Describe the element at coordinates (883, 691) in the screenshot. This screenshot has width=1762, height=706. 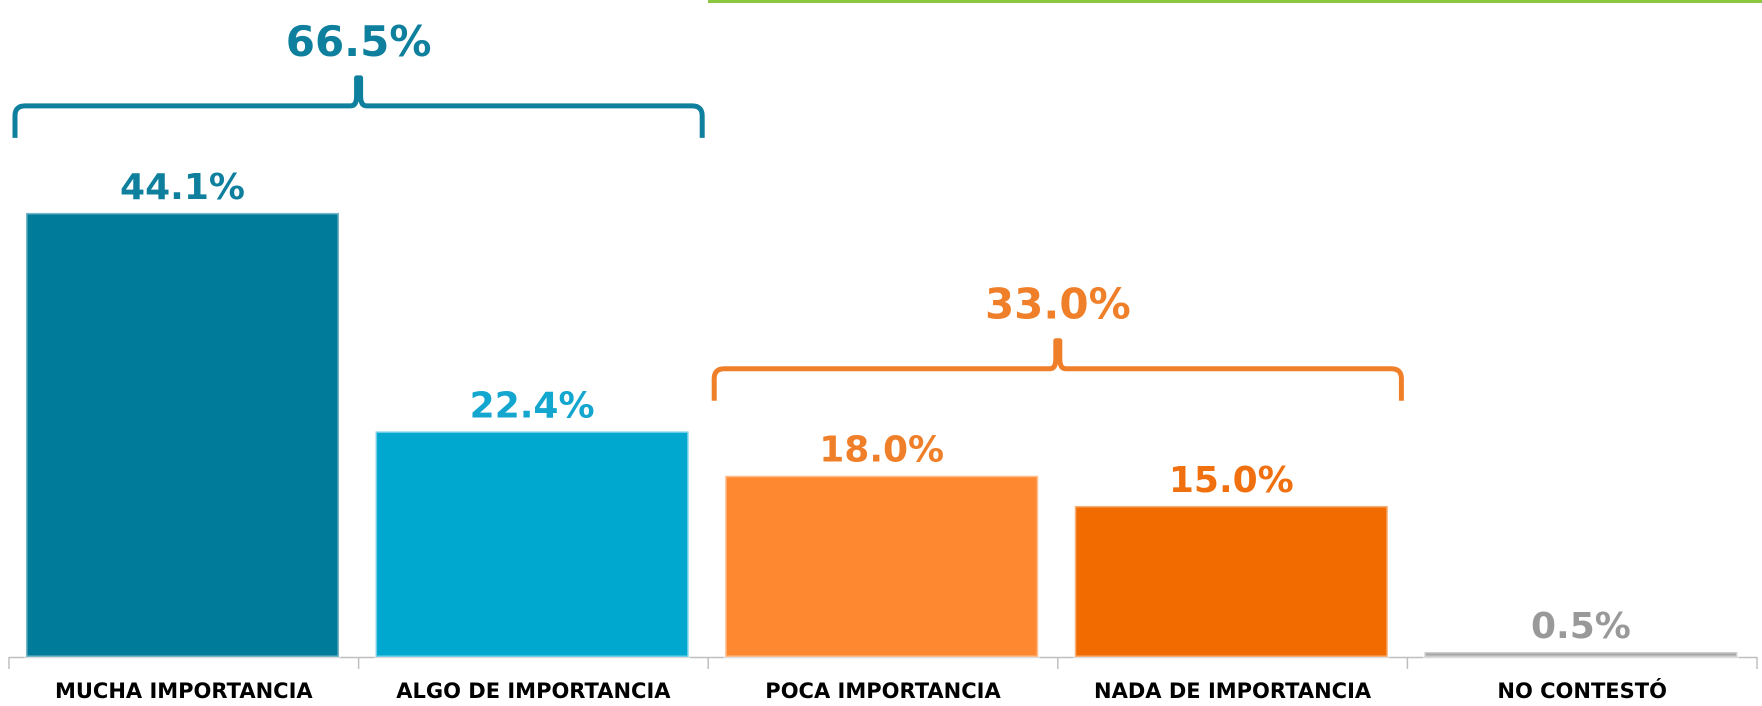
I see `x-tick-label: POCA IMPORTANCIA` at that location.